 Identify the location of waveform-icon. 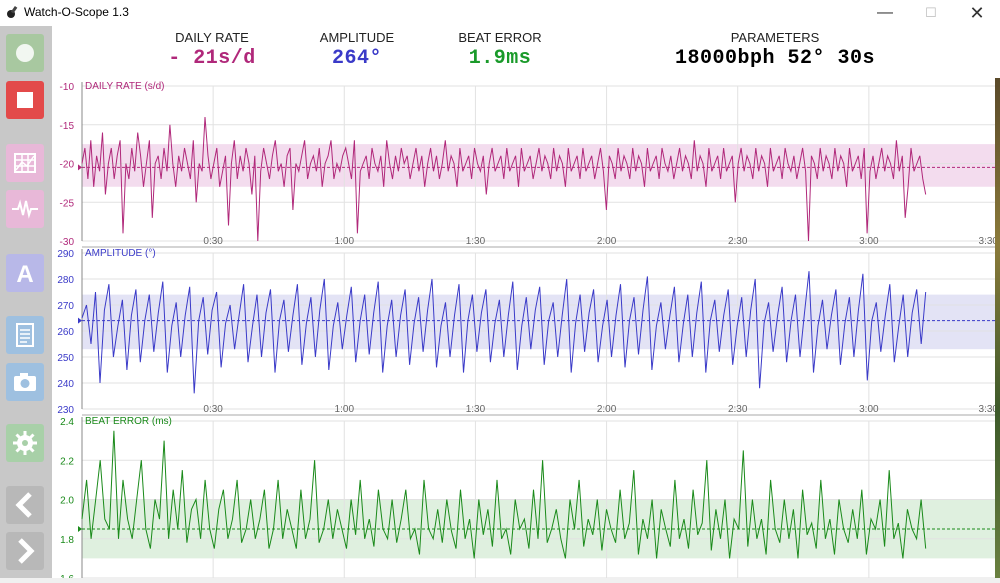
(25, 209).